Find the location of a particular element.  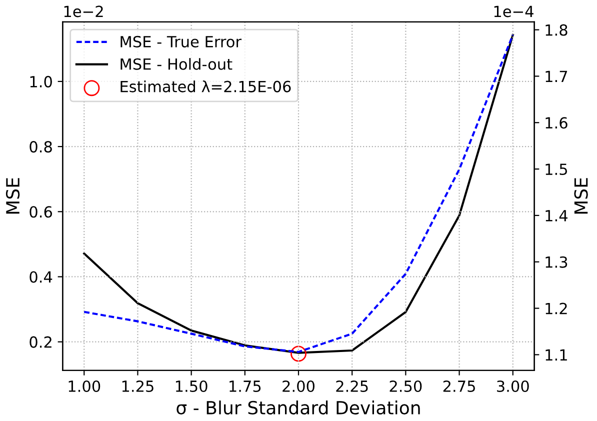

y2-tick-label: 1.5 is located at coordinates (556, 170).